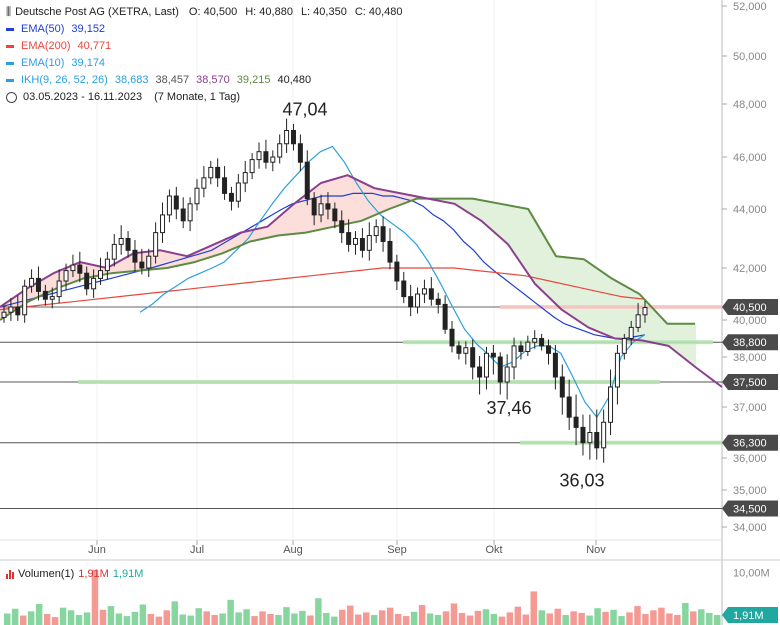 The height and width of the screenshot is (625, 780). Describe the element at coordinates (493, 550) in the screenshot. I see `x-tick-label: Okt` at that location.